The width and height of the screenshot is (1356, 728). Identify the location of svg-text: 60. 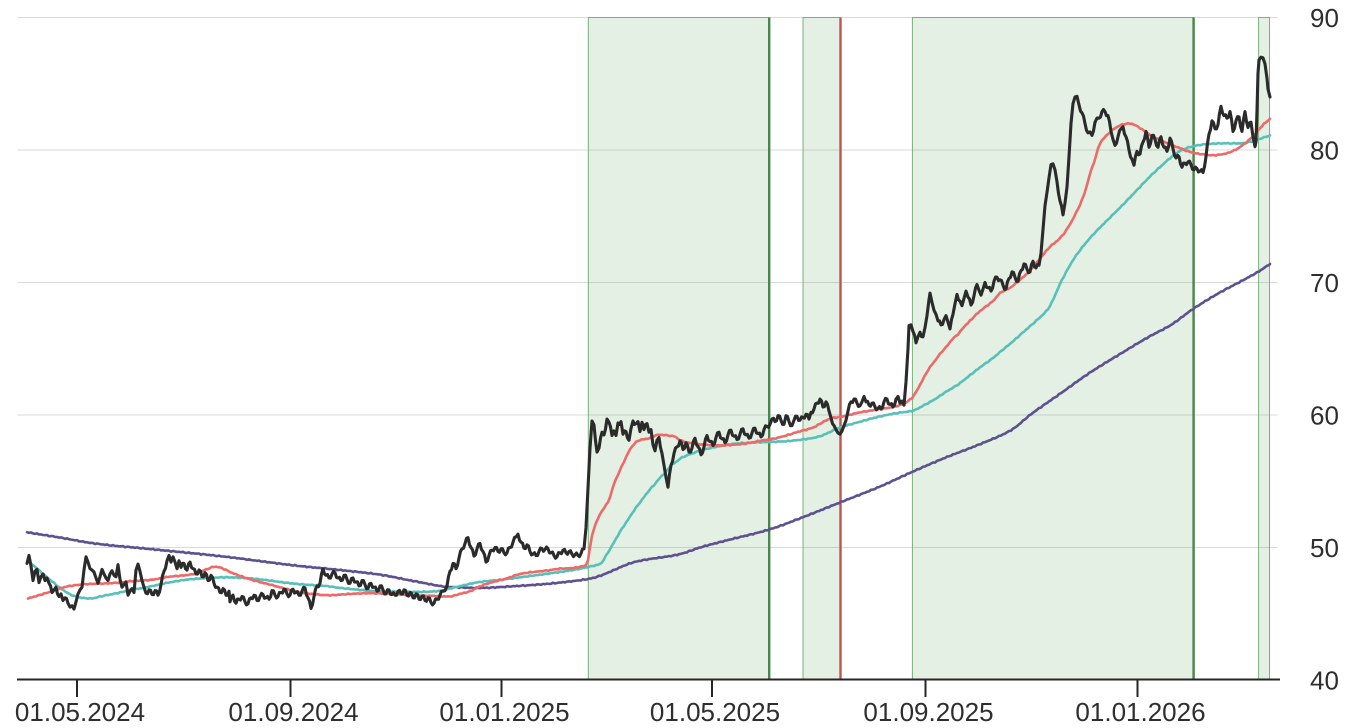
(1324, 415).